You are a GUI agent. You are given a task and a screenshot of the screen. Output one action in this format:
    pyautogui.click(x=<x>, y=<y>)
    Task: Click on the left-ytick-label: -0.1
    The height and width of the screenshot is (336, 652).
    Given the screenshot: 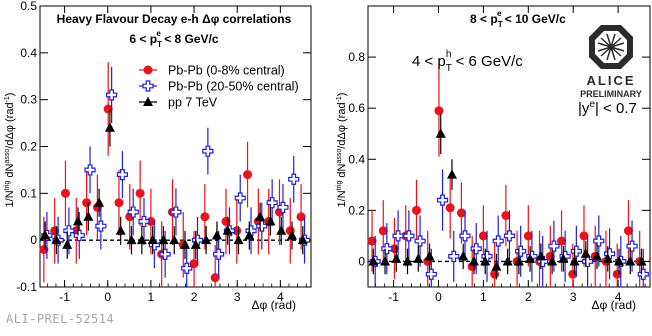 What is the action you would take?
    pyautogui.click(x=26, y=287)
    